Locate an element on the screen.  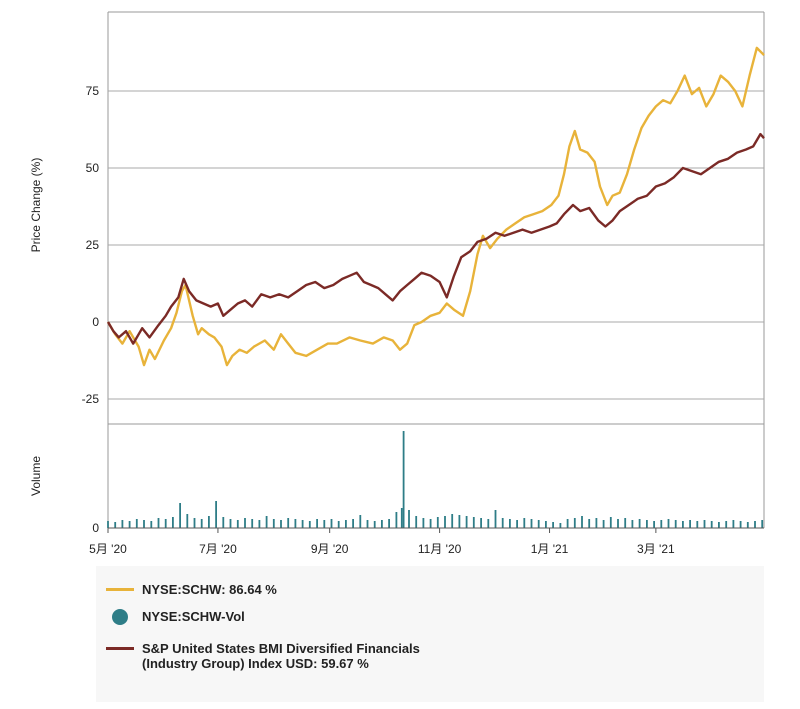
x-tick-label: 5月 '20 is located at coordinates (108, 549).